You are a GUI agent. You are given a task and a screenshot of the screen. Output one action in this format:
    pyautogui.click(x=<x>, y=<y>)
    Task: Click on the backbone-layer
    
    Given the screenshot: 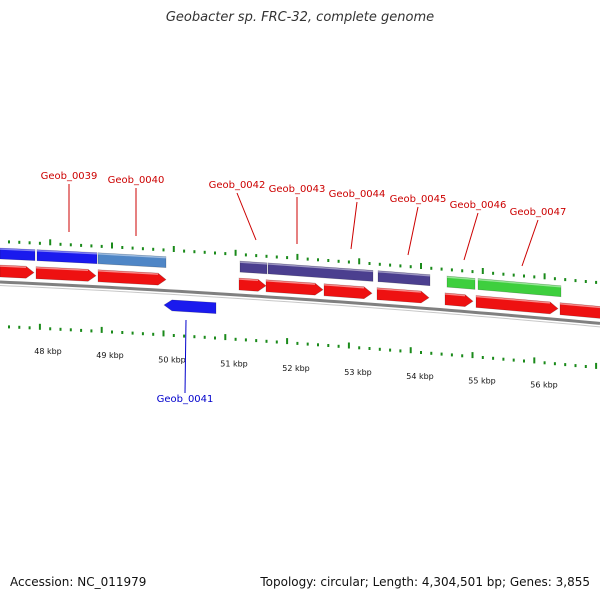 What is the action you would take?
    pyautogui.click(x=300, y=304)
    